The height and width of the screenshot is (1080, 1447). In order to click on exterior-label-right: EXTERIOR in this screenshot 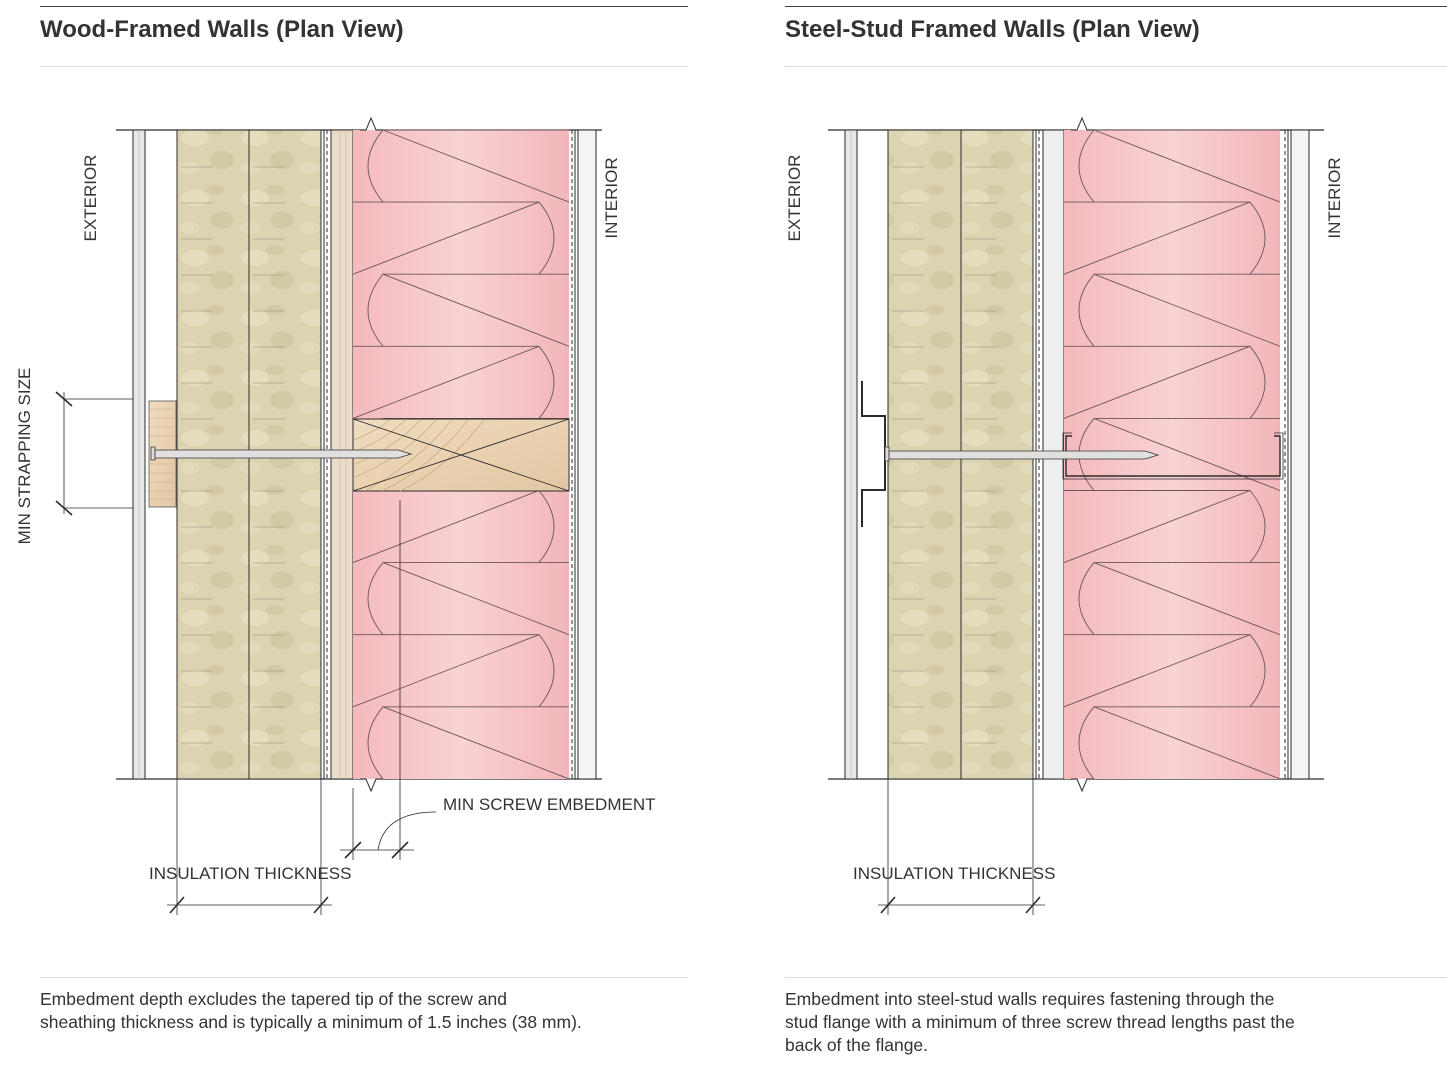, I will do `click(794, 198)`.